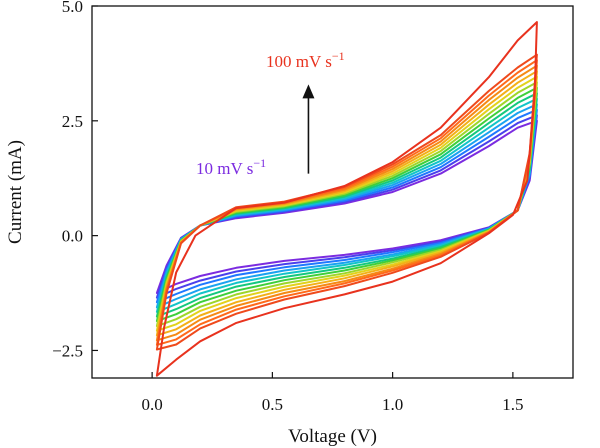  Describe the element at coordinates (338, 56) in the screenshot. I see `annotation-100mvs-sup: −1` at that location.